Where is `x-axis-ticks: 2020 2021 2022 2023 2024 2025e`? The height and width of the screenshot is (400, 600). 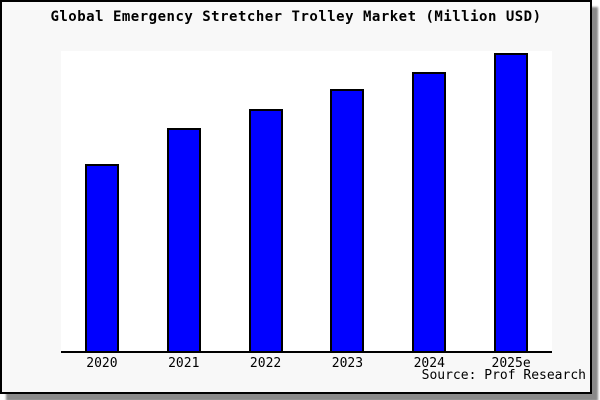
x-axis-ticks: 2020 2021 2022 2023 2024 2025e is located at coordinates (306, 364).